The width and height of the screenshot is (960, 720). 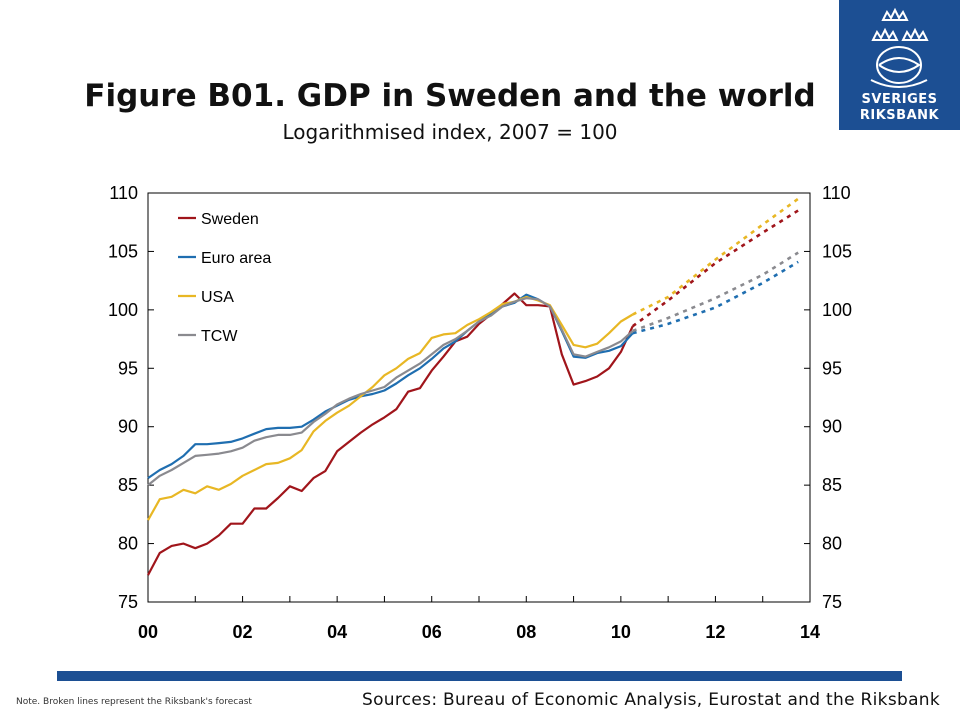 What do you see at coordinates (899, 99) in the screenshot?
I see `logo-line-1: SVERIGES` at bounding box center [899, 99].